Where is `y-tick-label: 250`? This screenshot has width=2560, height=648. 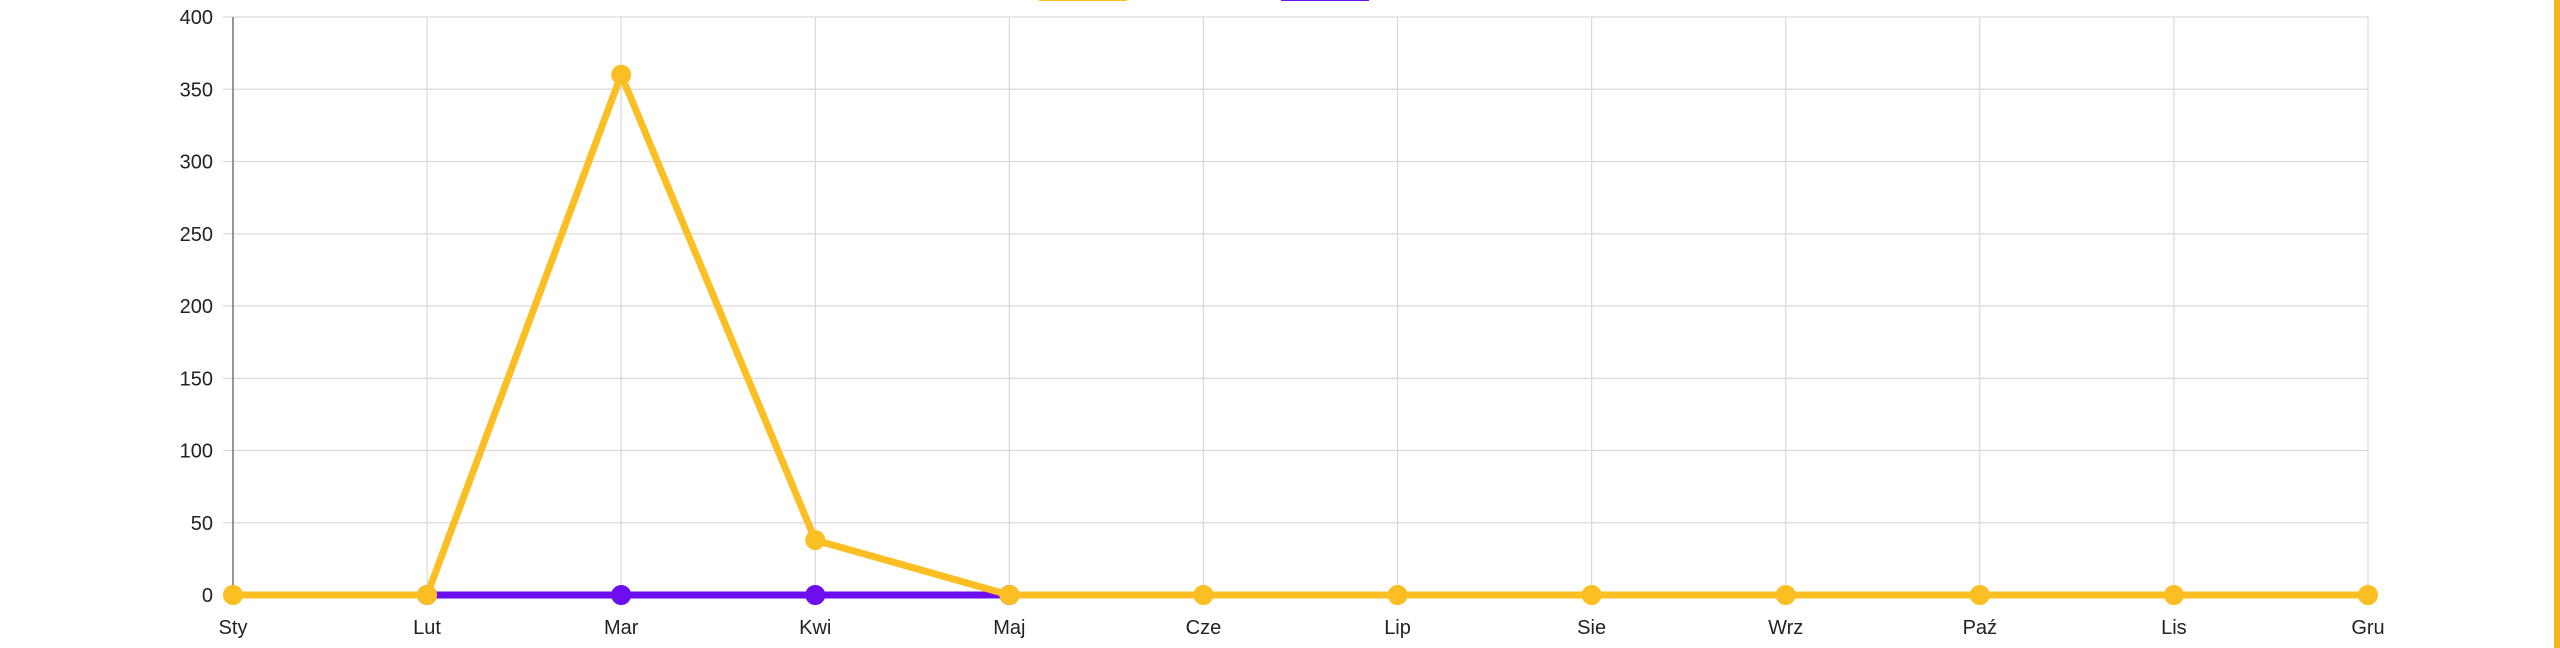
y-tick-label: 250 is located at coordinates (196, 235).